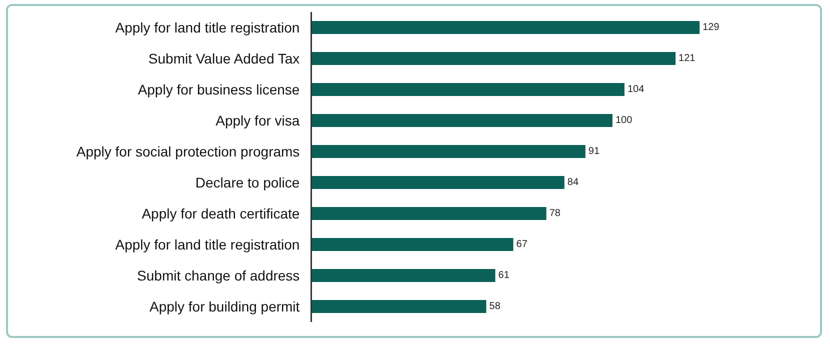 Image resolution: width=830 pixels, height=344 pixels. I want to click on y-tick-label: Submit change of address, so click(218, 275).